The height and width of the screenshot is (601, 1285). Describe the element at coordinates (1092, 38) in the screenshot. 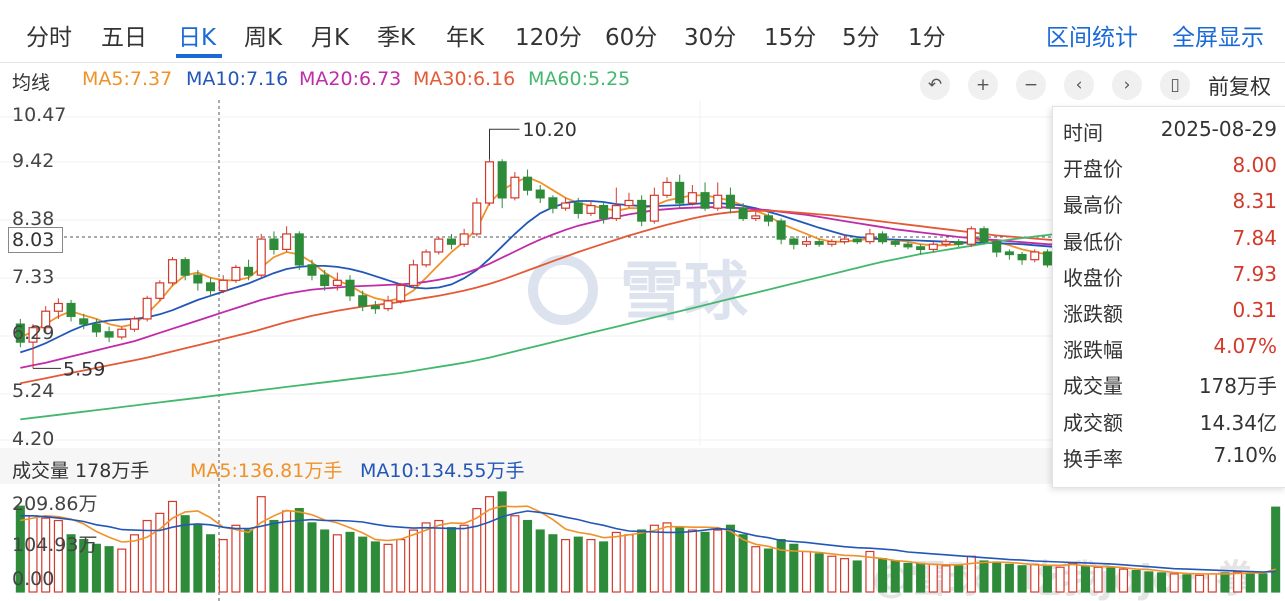

I see `range-stats-link: 区间统计` at that location.